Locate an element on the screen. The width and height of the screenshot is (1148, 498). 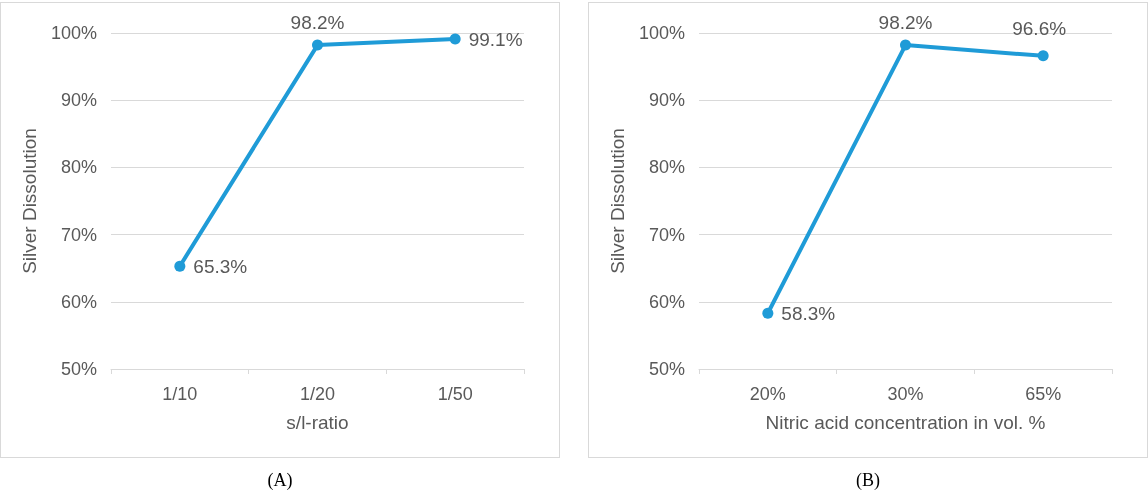
x-axis-title: s/l-ratio is located at coordinates (317, 422).